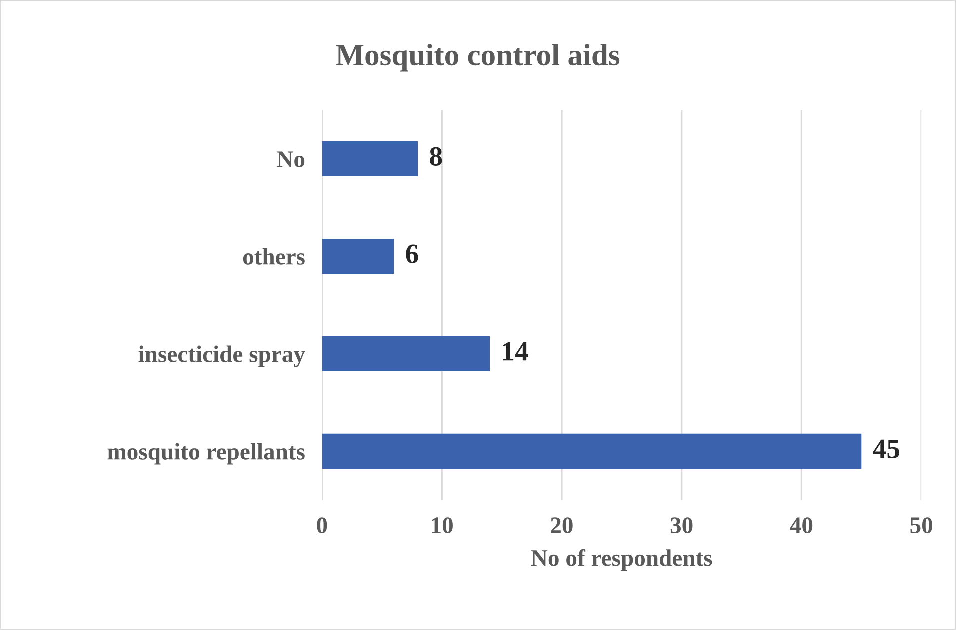 The height and width of the screenshot is (630, 956). Describe the element at coordinates (291, 160) in the screenshot. I see `y-tick-label: No` at that location.